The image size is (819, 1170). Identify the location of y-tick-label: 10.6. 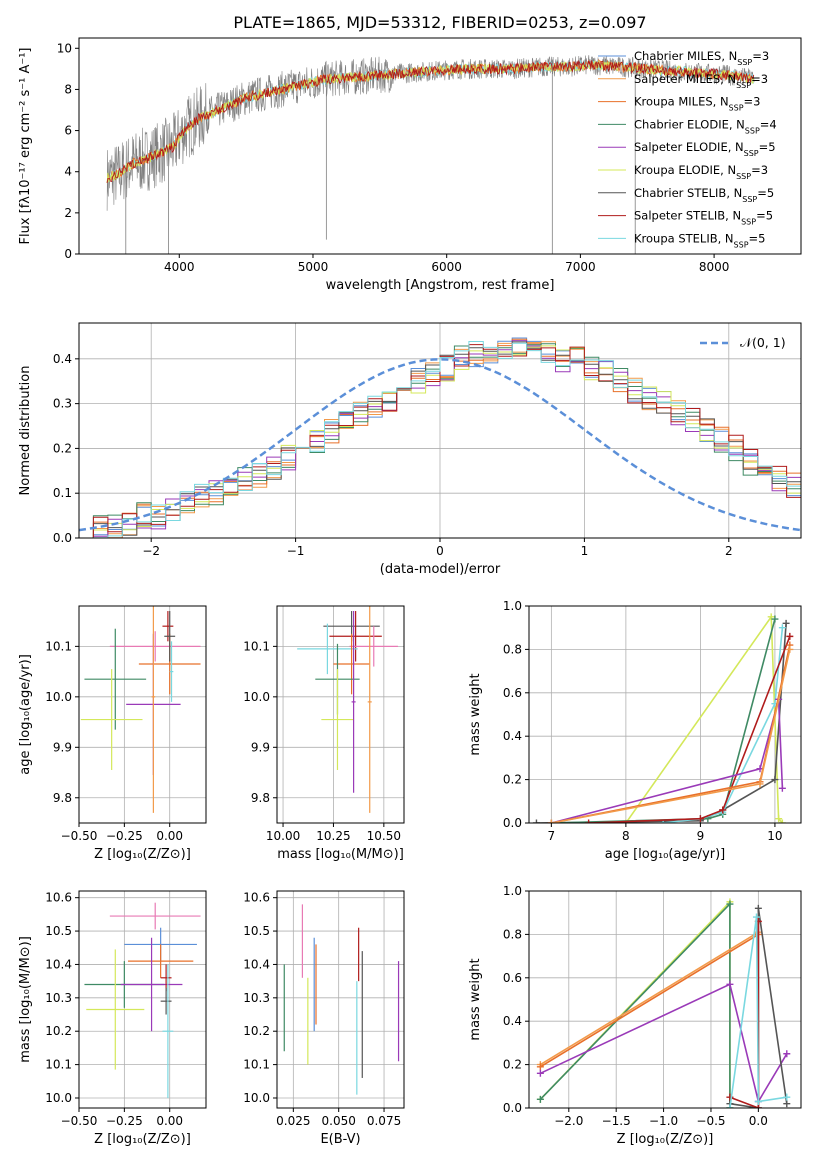
(256, 898).